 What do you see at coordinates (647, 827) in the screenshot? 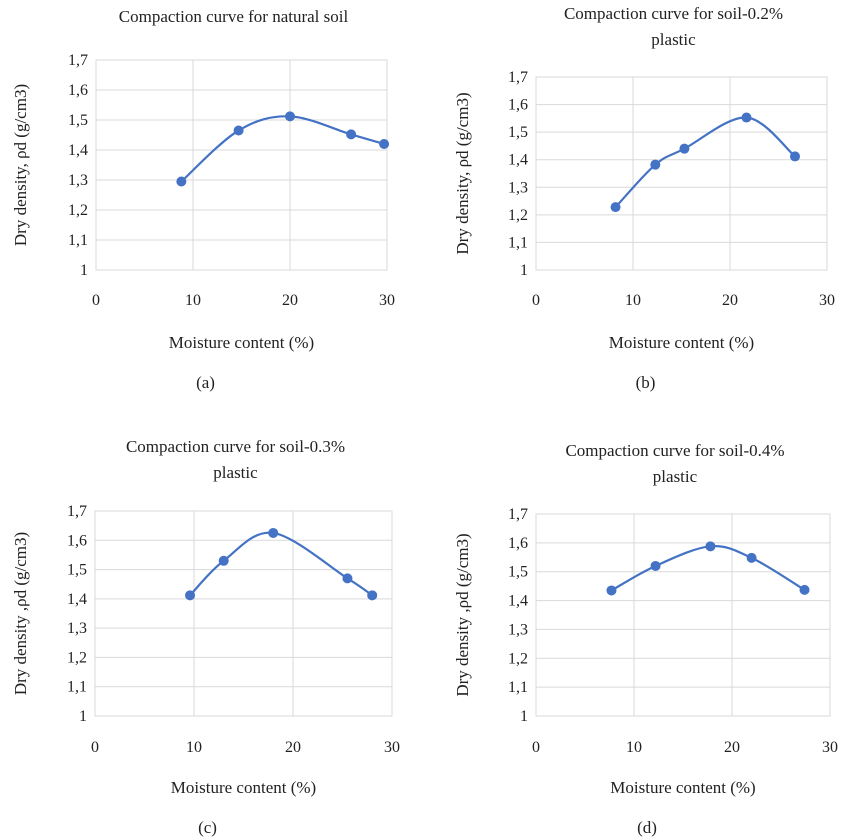
I see `panel-caption: (d)` at bounding box center [647, 827].